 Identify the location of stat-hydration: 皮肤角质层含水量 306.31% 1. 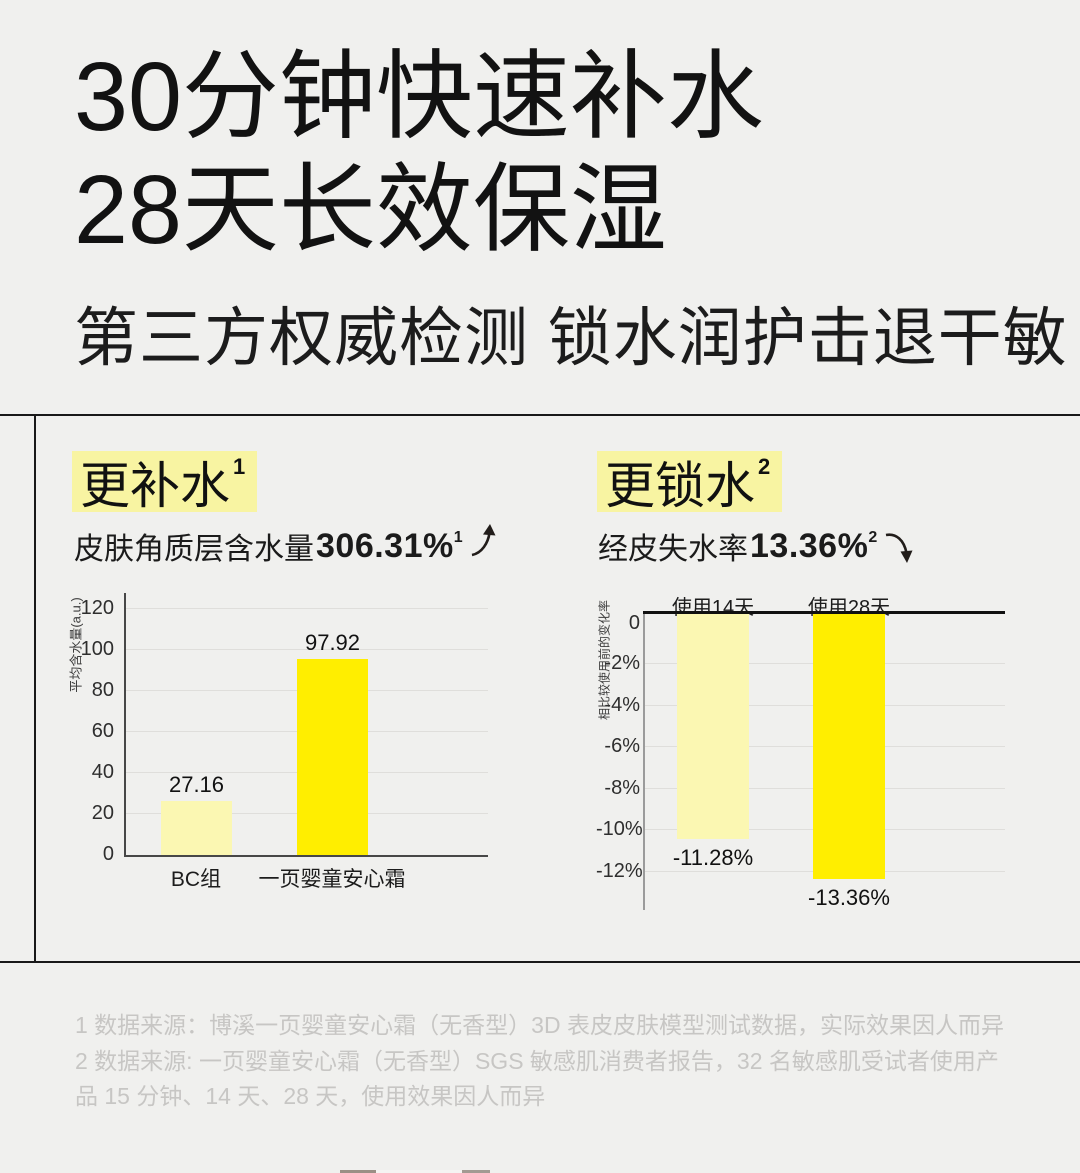
(286, 546).